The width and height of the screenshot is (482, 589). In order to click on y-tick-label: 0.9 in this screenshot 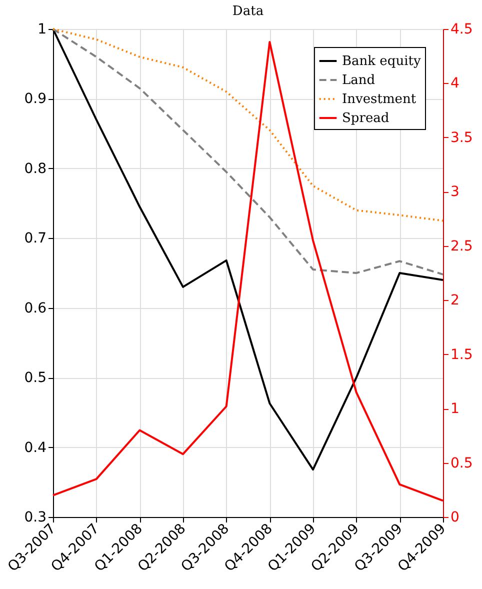, I will do `click(35, 99)`.